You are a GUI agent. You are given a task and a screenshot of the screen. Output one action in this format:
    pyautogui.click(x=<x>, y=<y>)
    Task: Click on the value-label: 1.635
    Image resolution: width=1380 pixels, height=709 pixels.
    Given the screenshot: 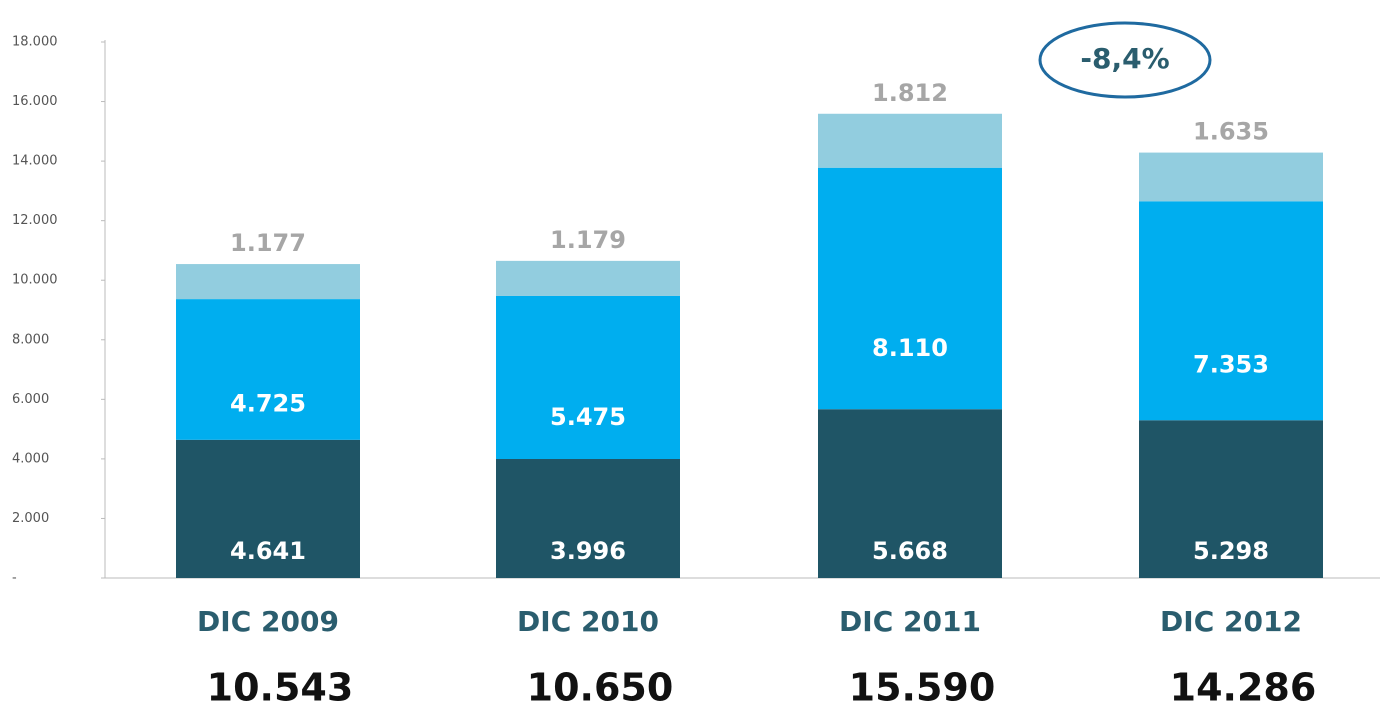 What is the action you would take?
    pyautogui.click(x=1231, y=132)
    